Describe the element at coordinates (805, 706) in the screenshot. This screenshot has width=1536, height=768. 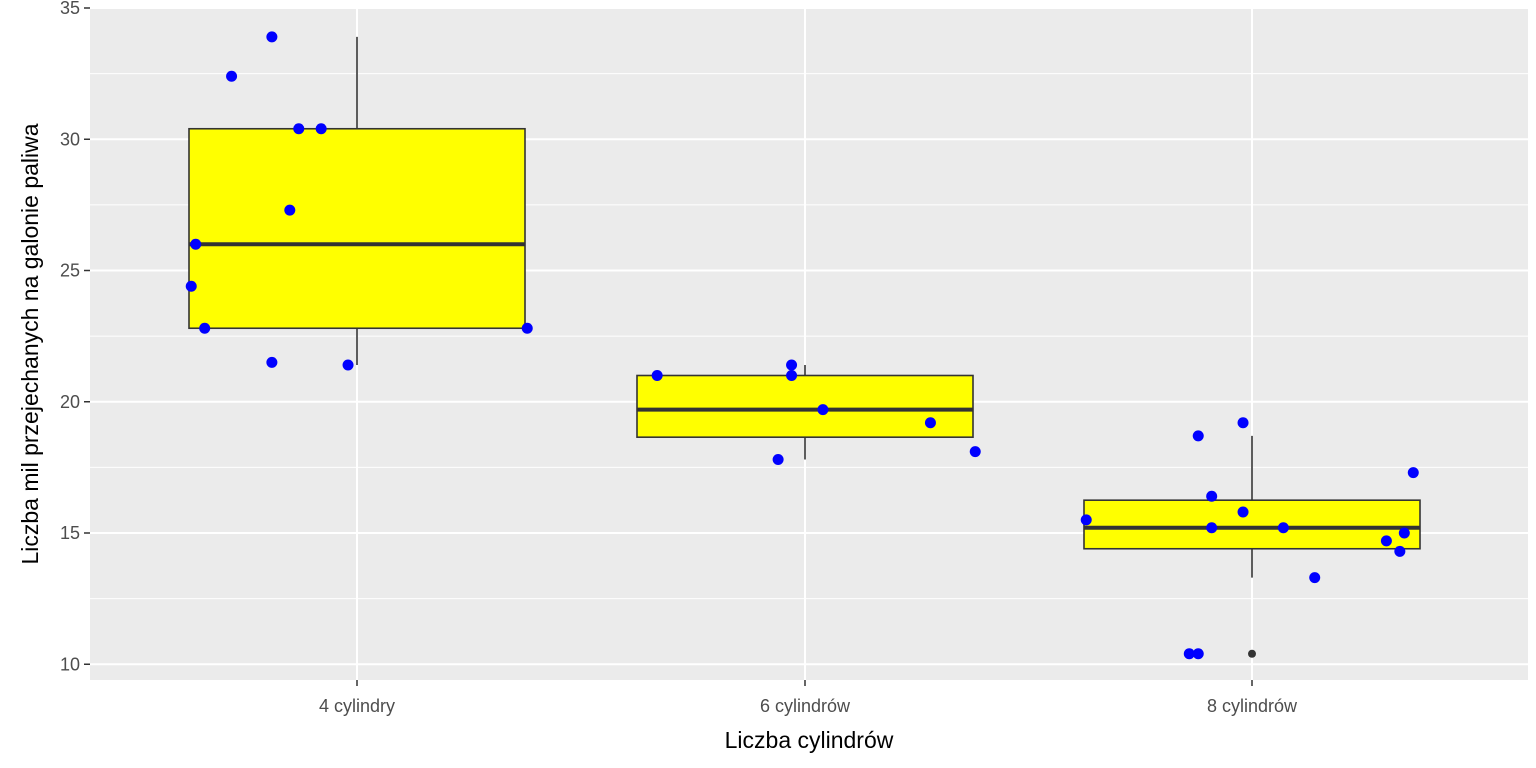
I see `x-tick-label: 6 cylindrów` at that location.